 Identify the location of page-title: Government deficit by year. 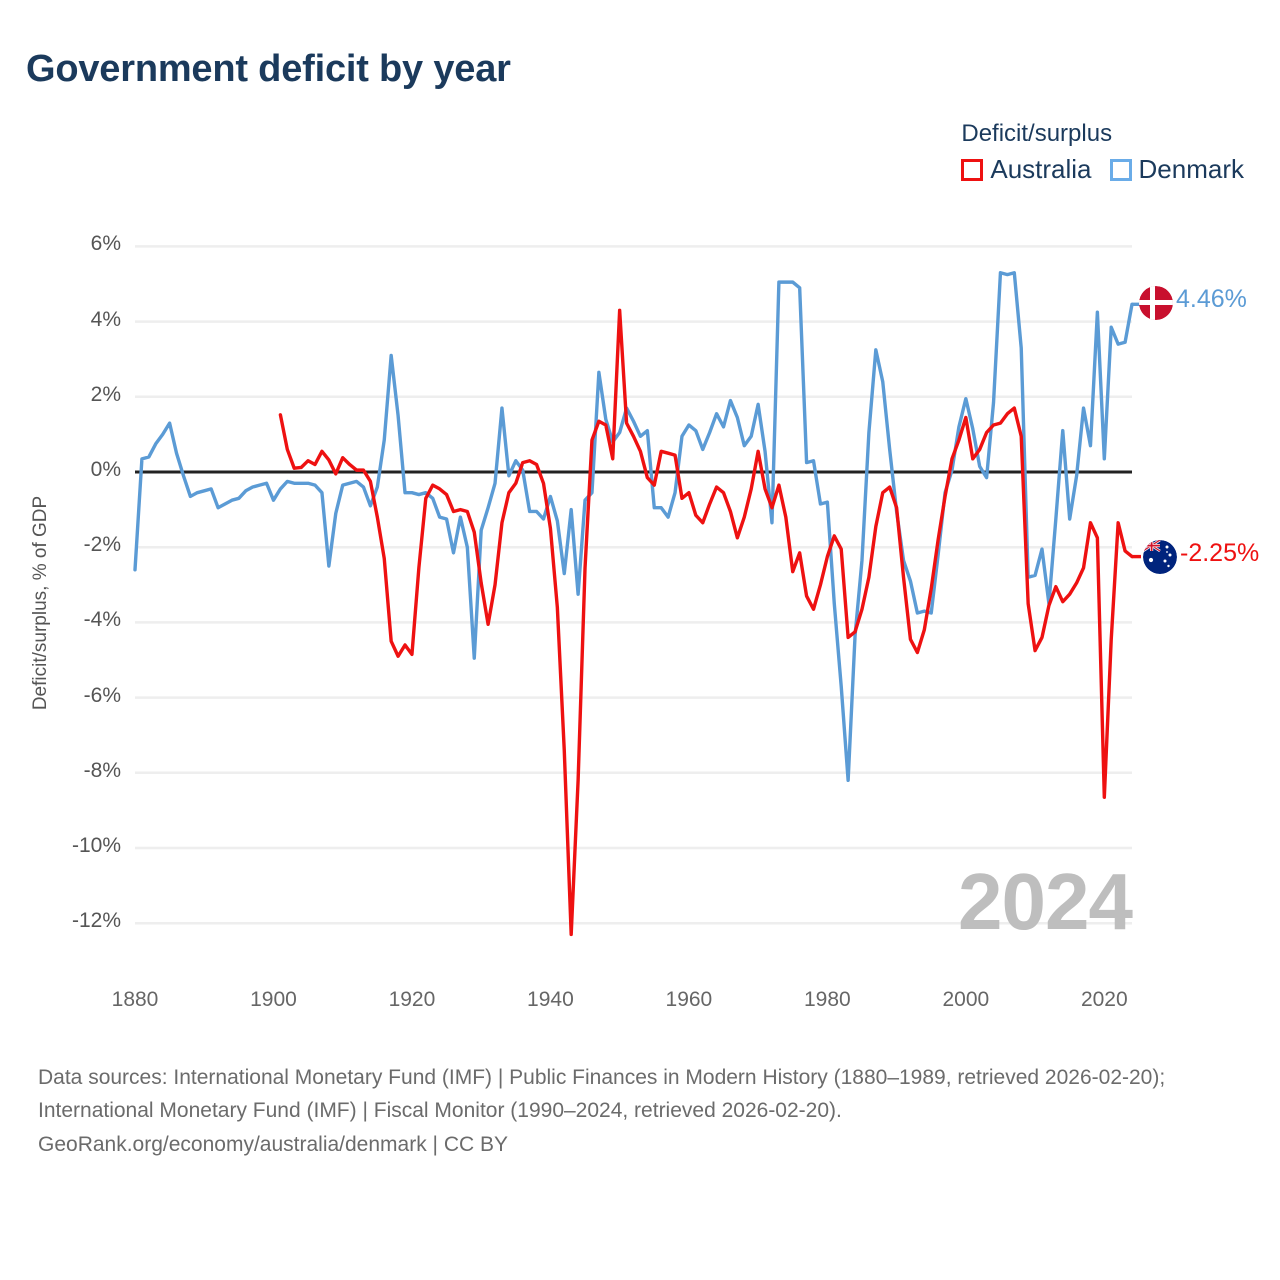
(268, 69).